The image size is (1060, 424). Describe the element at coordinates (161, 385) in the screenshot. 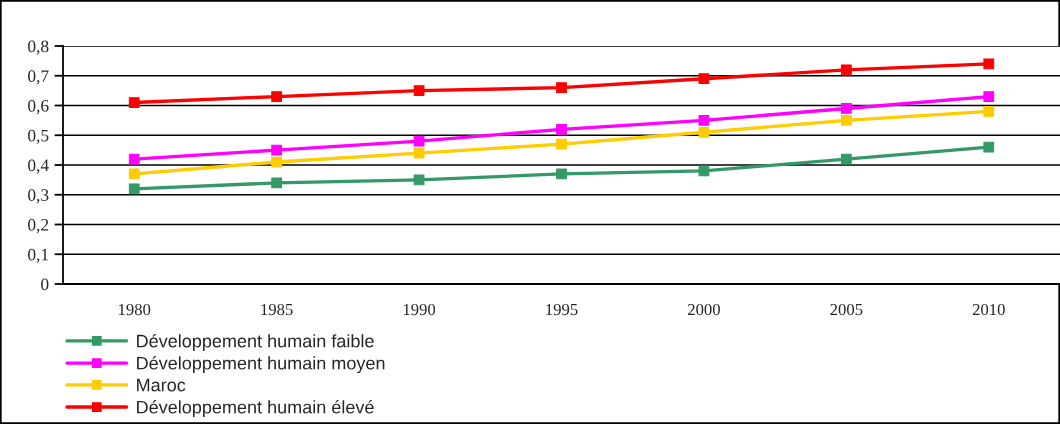

I see `legend-label: Maroc` at that location.